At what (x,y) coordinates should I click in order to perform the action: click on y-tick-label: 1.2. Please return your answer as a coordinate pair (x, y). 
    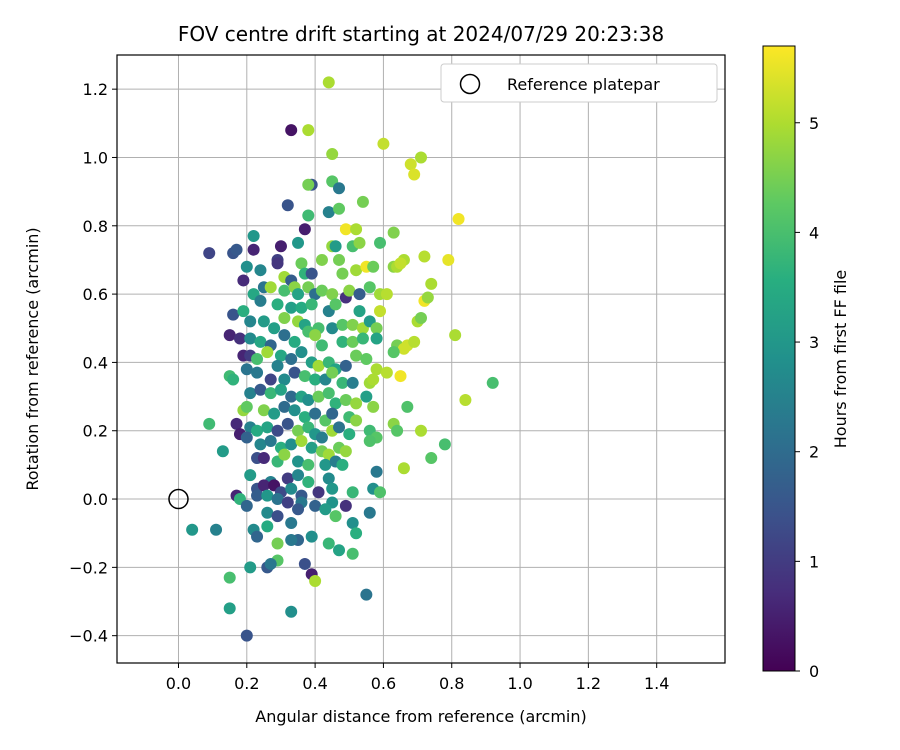
    Looking at the image, I should click on (95, 89).